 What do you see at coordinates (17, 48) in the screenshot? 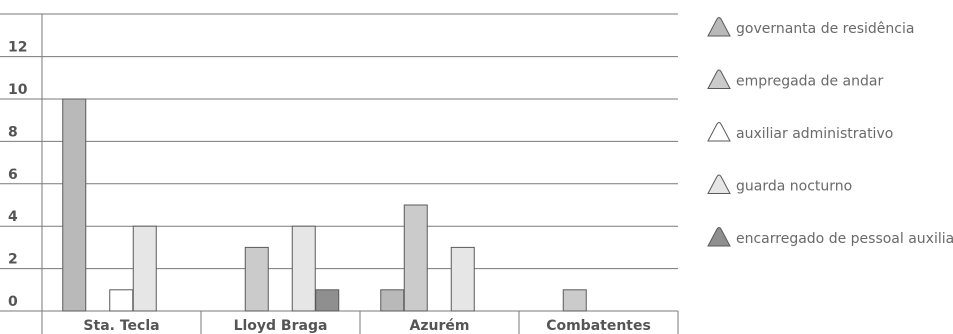
I see `y-tick-label: 12` at bounding box center [17, 48].